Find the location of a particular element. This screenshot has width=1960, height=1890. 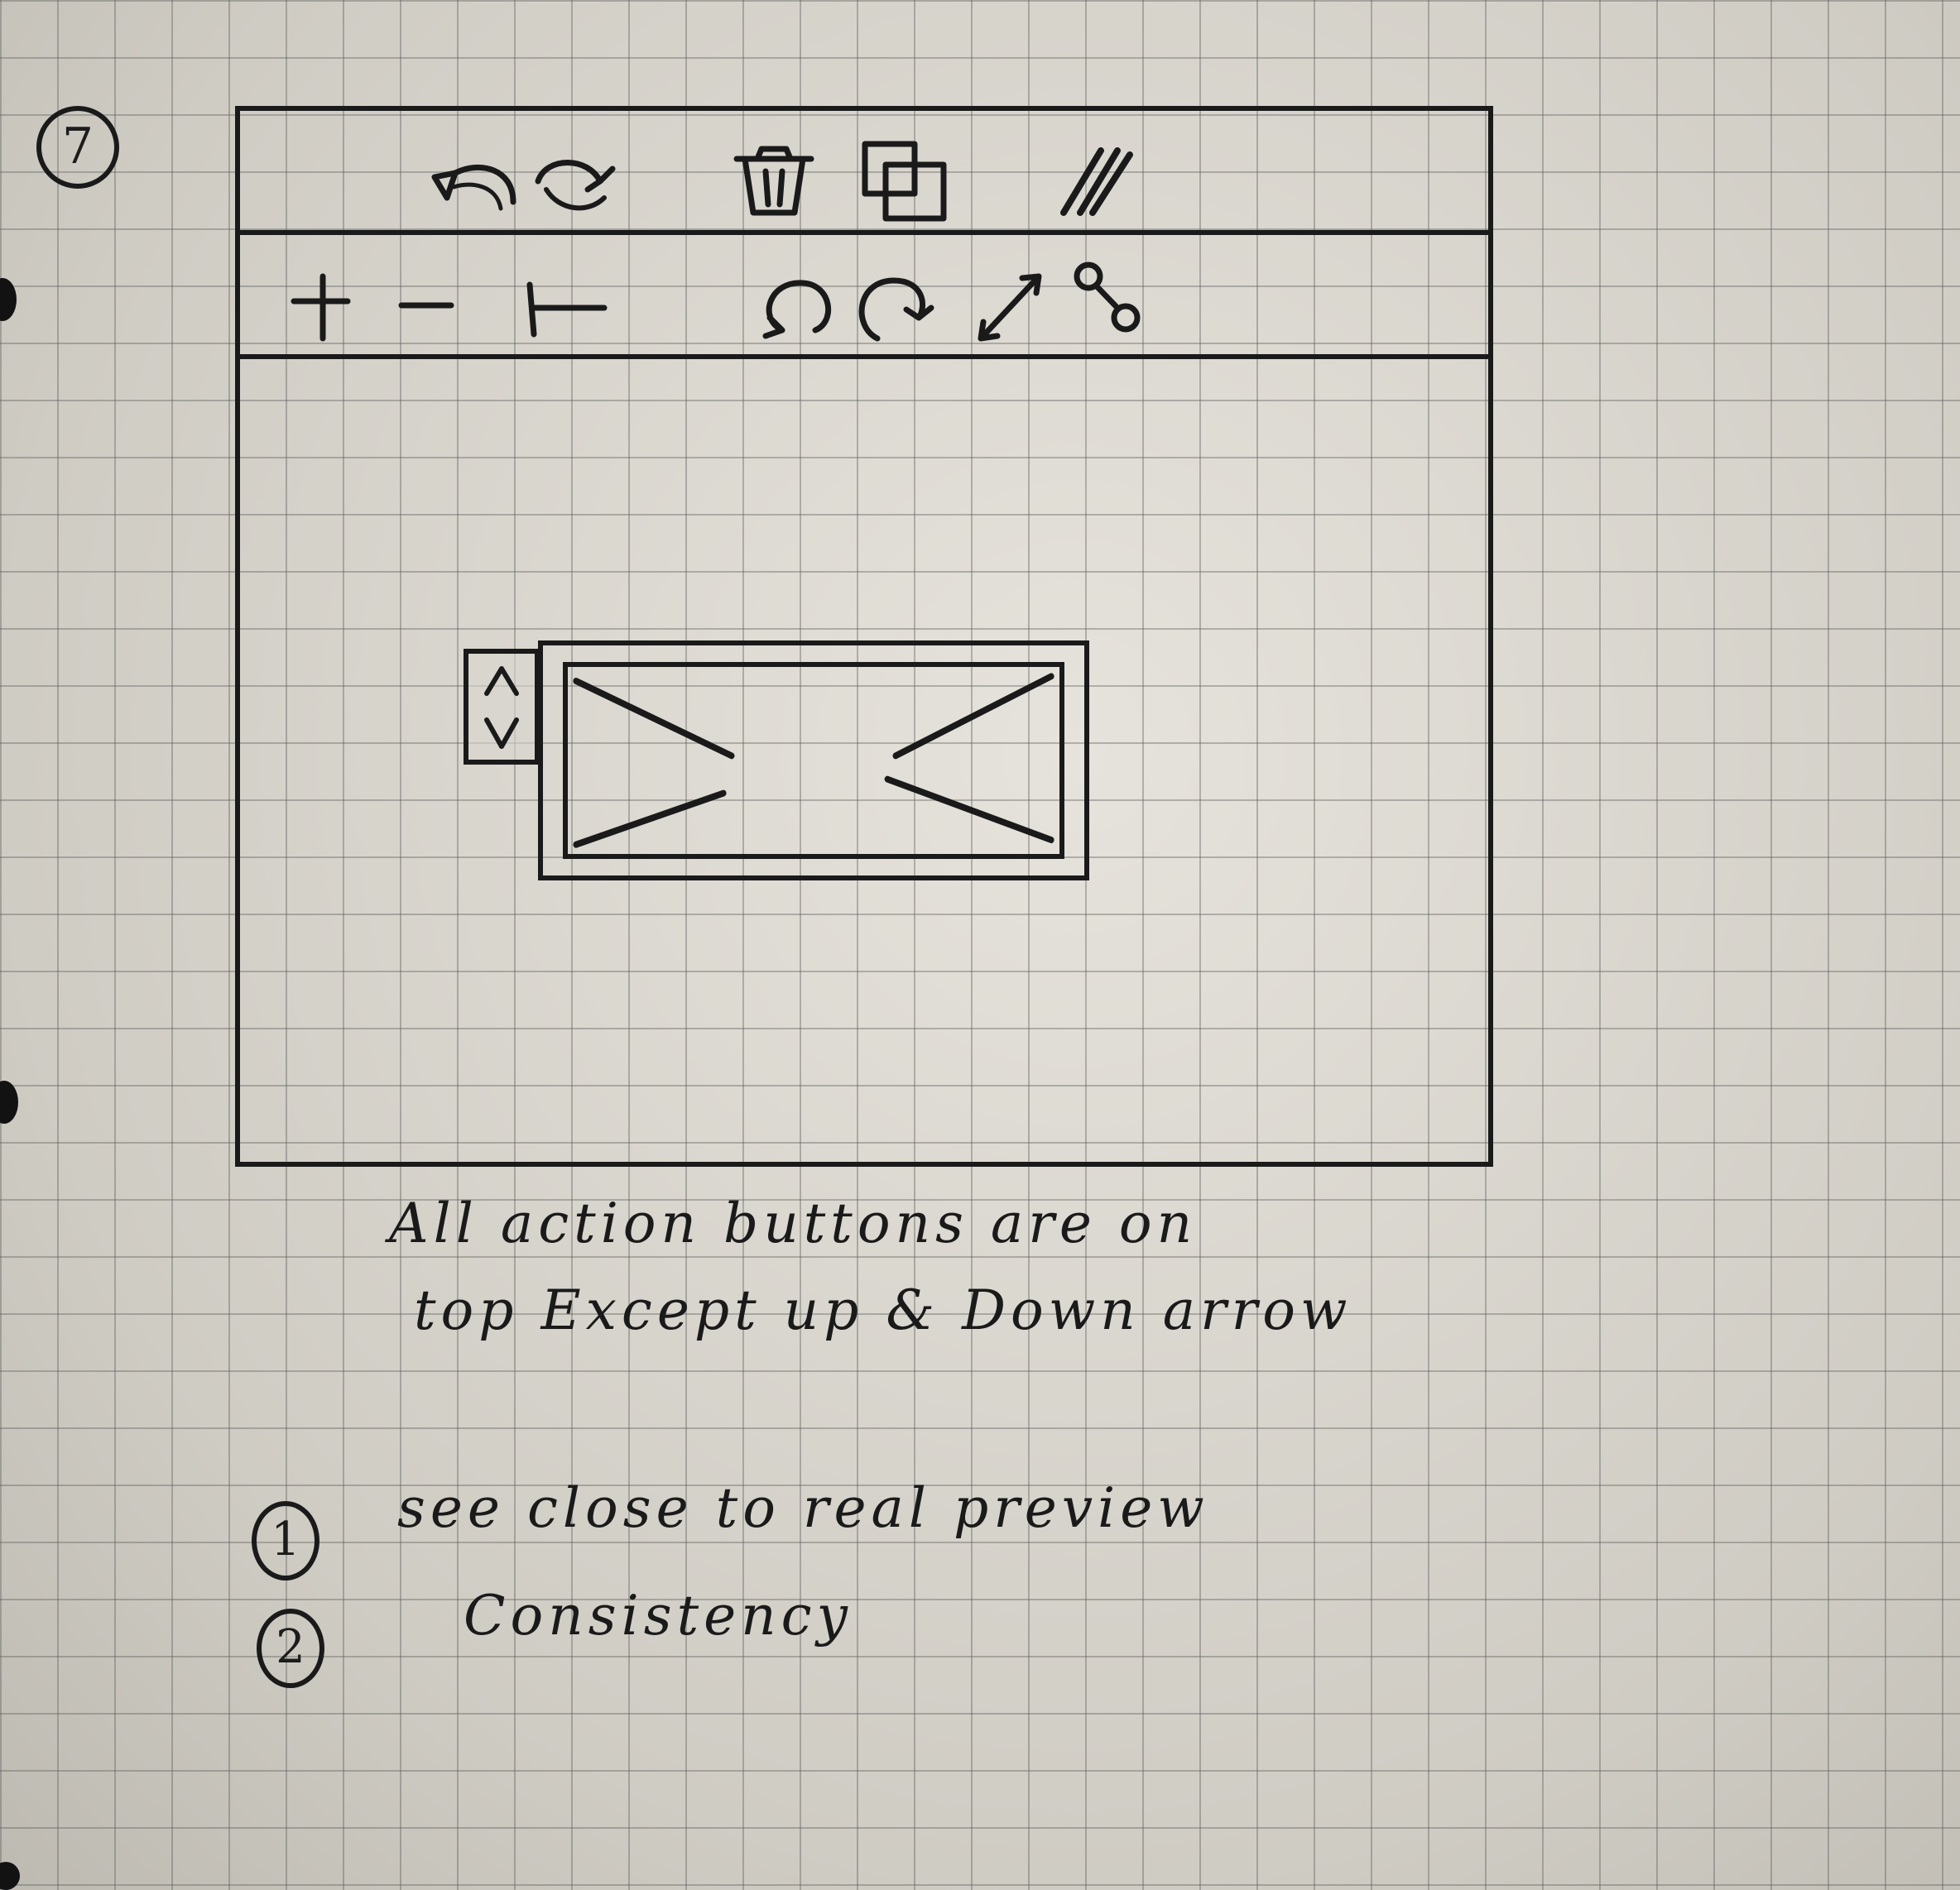

top-toolbar is located at coordinates (864, 173).